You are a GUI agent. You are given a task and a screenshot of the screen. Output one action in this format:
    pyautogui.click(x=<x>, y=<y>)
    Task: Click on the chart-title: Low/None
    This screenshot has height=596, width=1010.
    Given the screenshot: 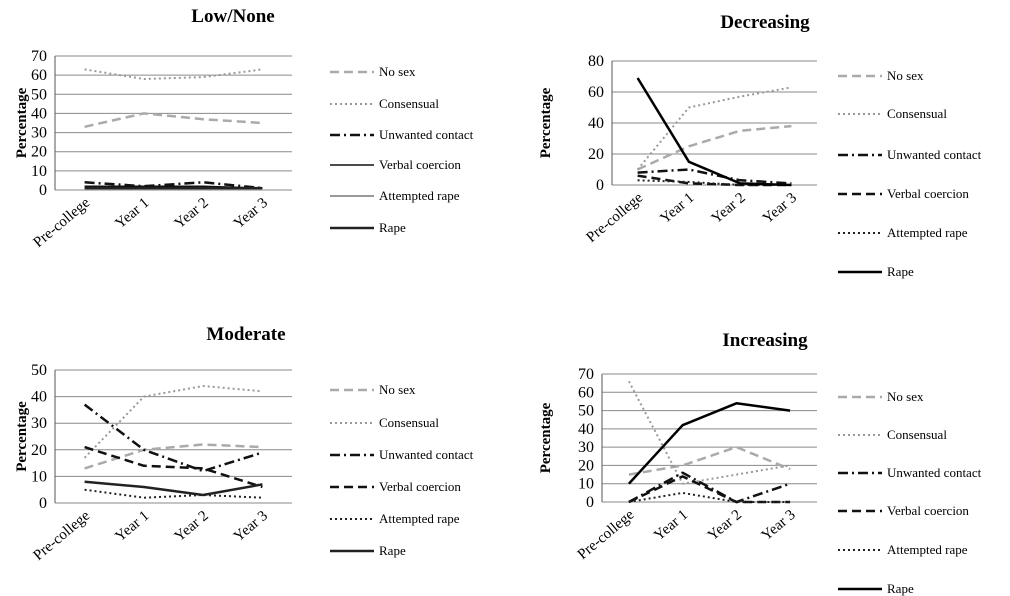 What is the action you would take?
    pyautogui.click(x=232, y=16)
    